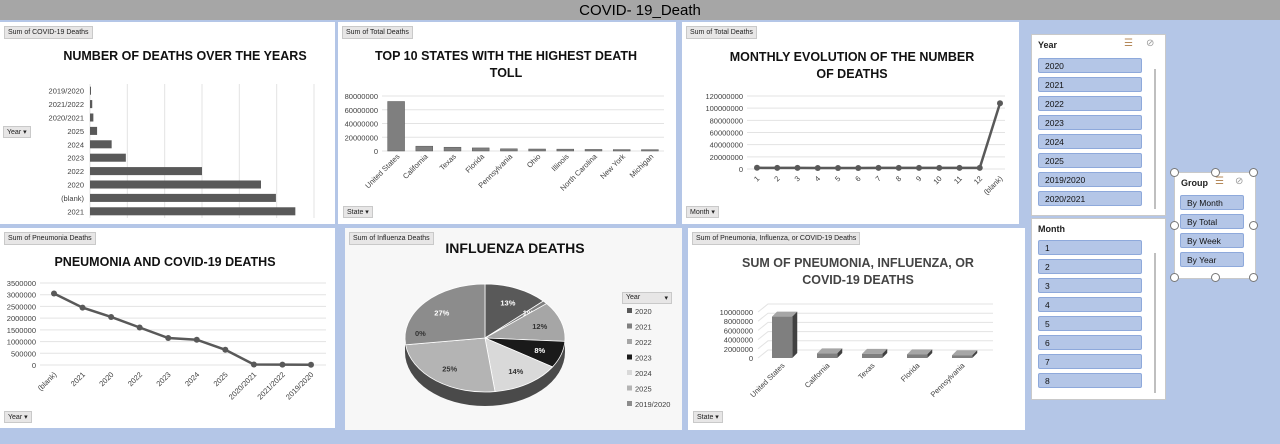 The image size is (1280, 444). What do you see at coordinates (135, 379) in the screenshot?
I see `x-tick-label: 2022` at bounding box center [135, 379].